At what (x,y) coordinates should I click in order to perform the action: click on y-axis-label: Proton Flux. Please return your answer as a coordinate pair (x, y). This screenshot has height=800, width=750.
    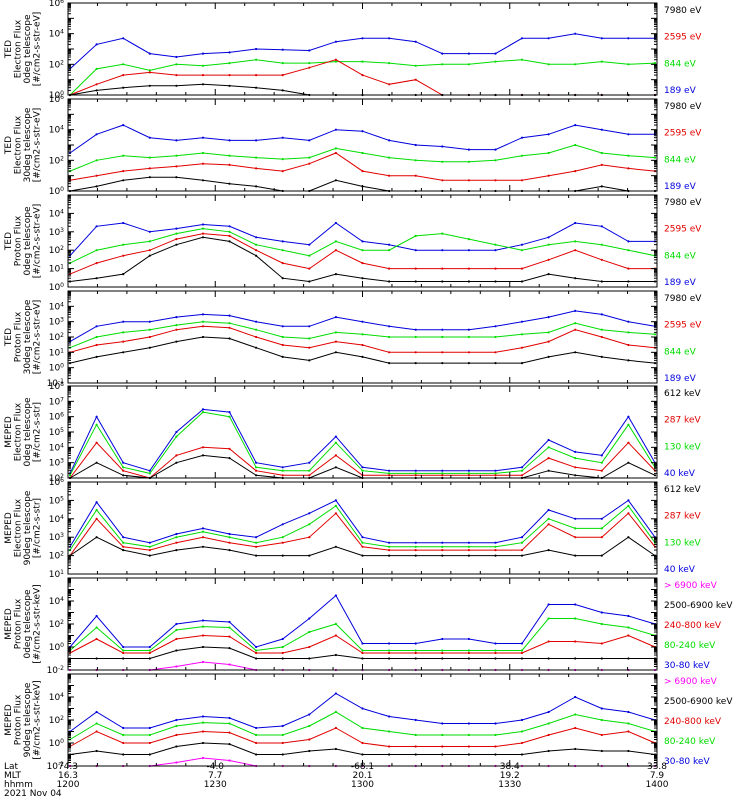
    Looking at the image, I should click on (19, 719).